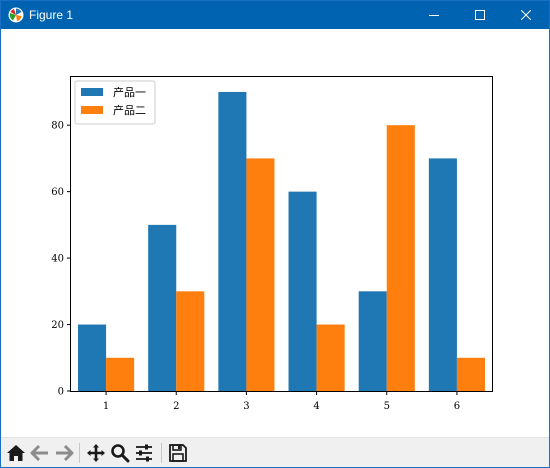 Image resolution: width=550 pixels, height=468 pixels. What do you see at coordinates (57, 325) in the screenshot?
I see `y-tick-label: 20` at bounding box center [57, 325].